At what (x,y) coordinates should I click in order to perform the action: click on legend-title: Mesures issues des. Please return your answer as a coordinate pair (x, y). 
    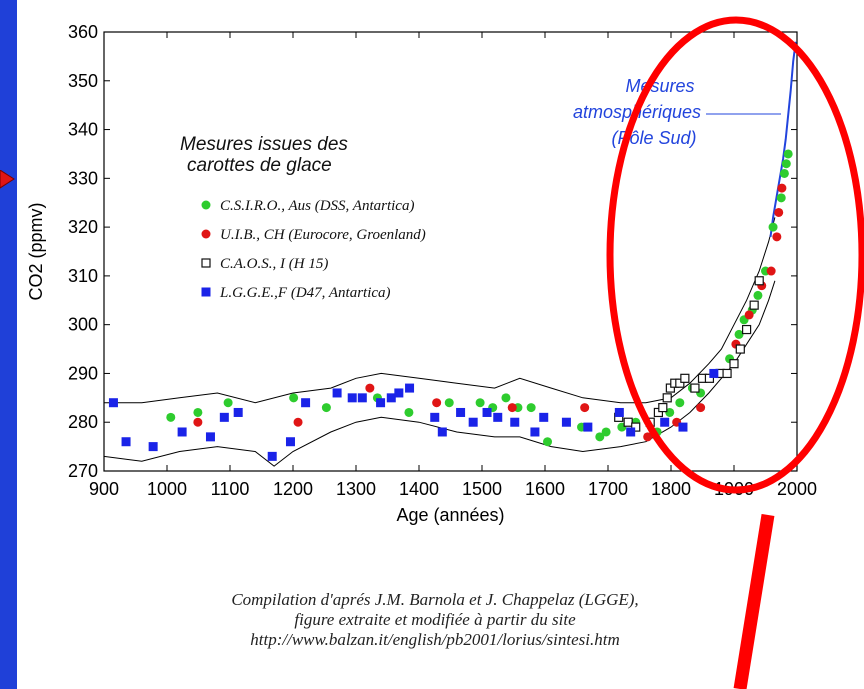
    Looking at the image, I should click on (264, 144).